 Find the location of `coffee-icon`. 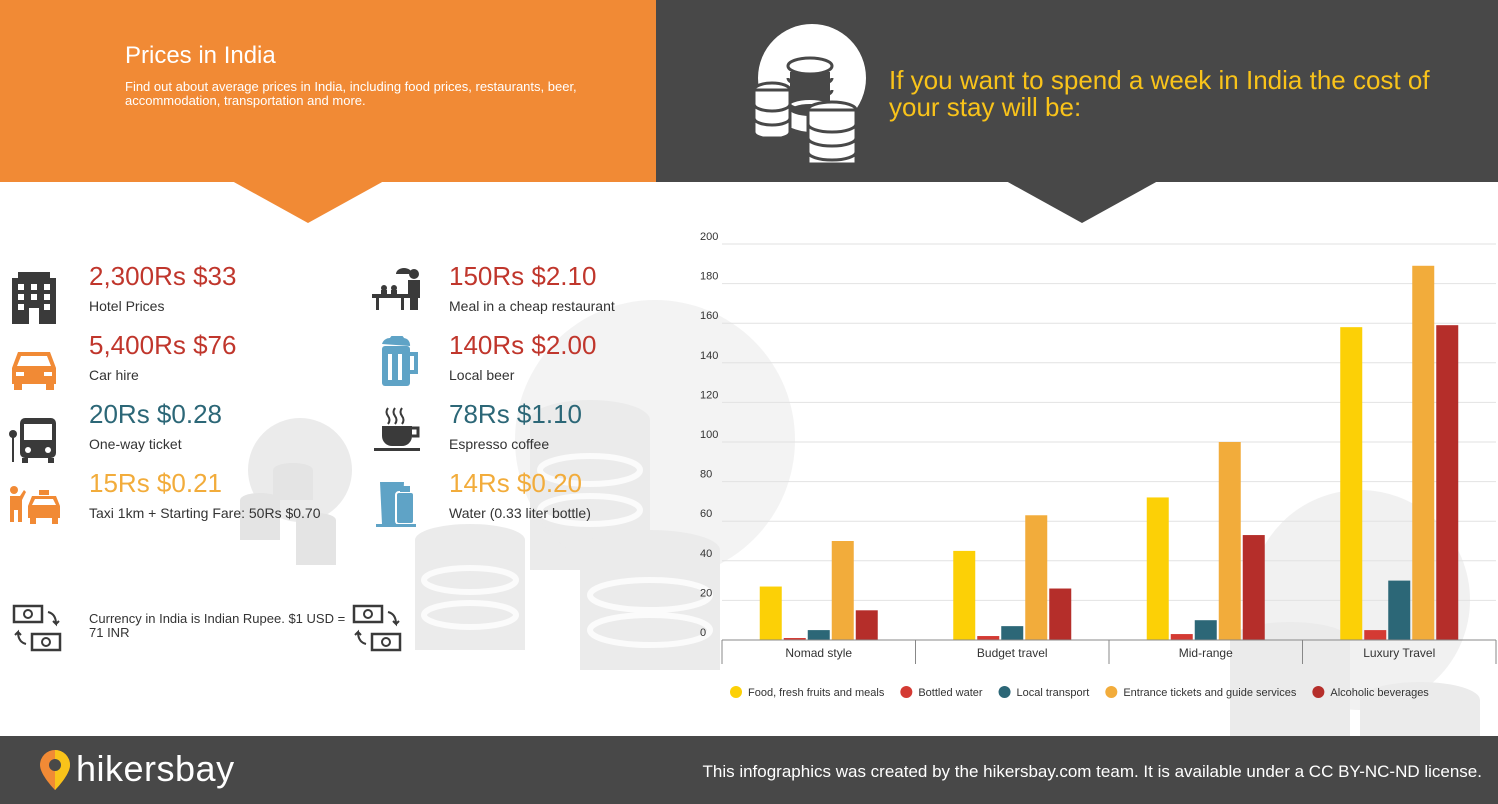

coffee-icon is located at coordinates (397, 429).